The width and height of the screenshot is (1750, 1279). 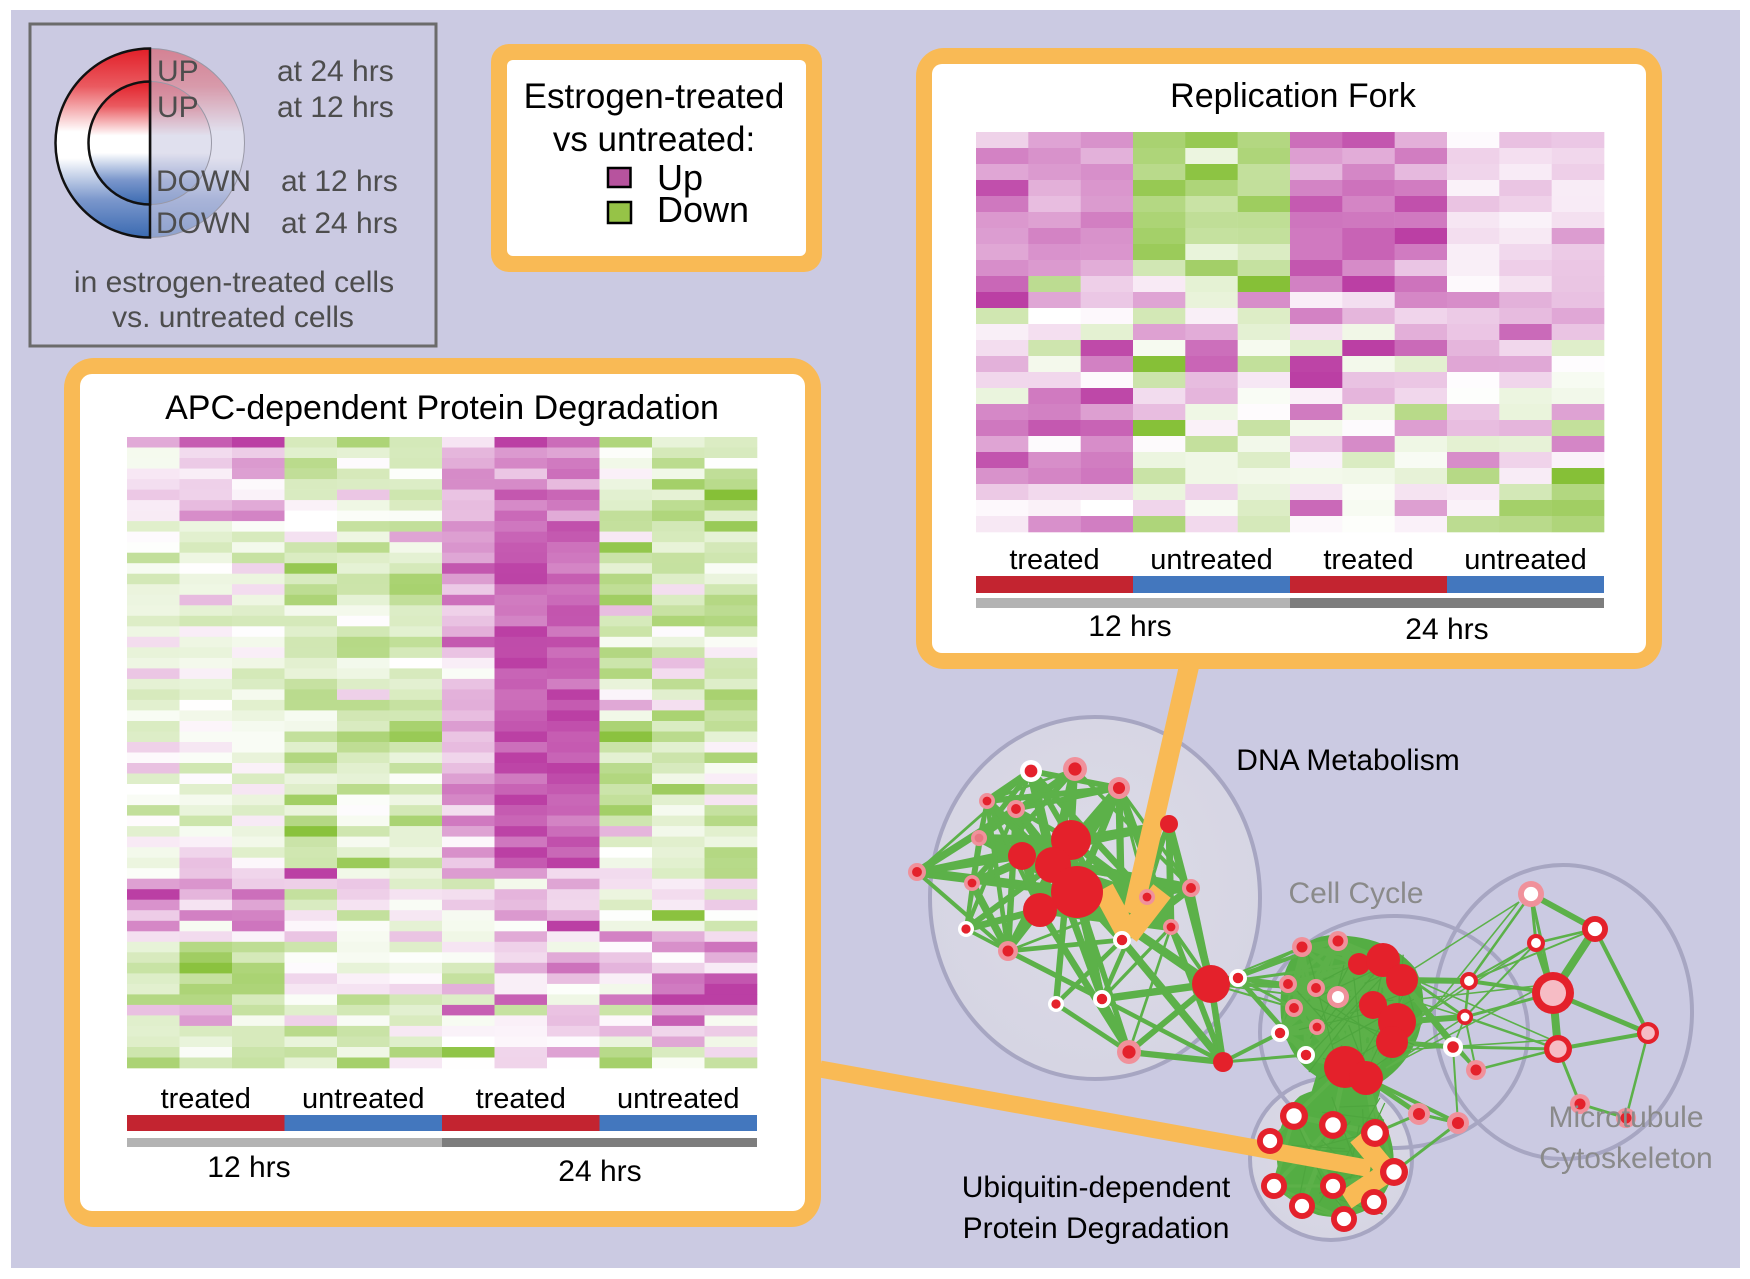 What do you see at coordinates (654, 96) in the screenshot?
I see `svg-text: Estrogen-treated` at bounding box center [654, 96].